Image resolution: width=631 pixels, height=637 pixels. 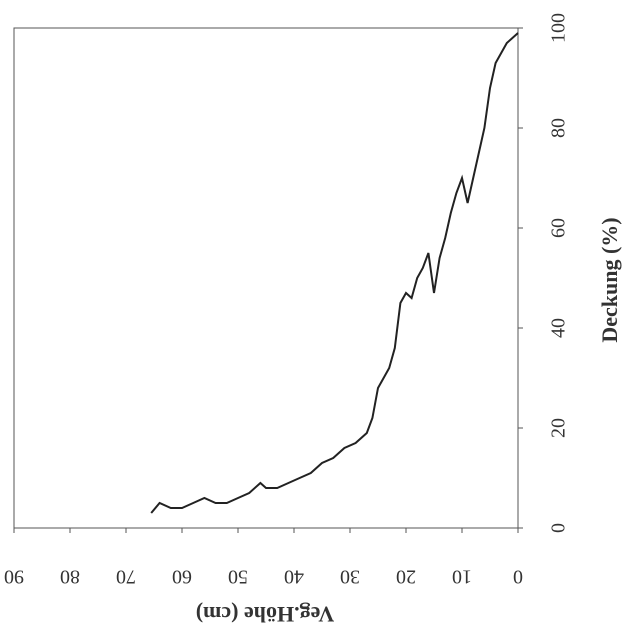 What do you see at coordinates (559, 28) in the screenshot?
I see `y-tick-label: 100` at bounding box center [559, 28].